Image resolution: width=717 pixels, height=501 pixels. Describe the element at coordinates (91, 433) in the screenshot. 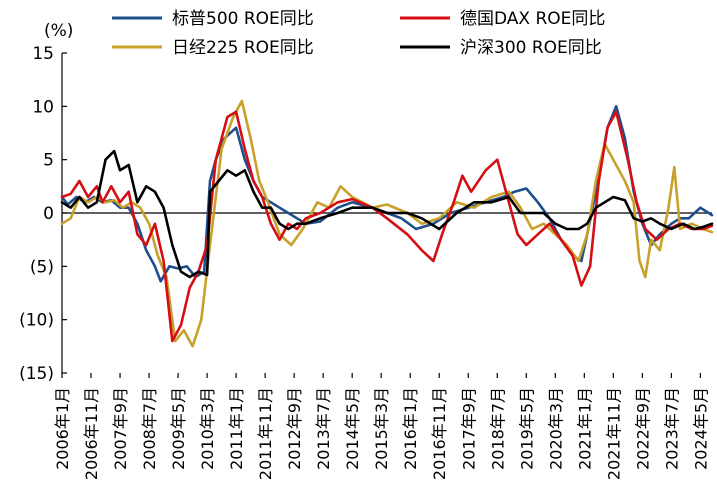

I see `x-tick-label: 2006年11月` at that location.